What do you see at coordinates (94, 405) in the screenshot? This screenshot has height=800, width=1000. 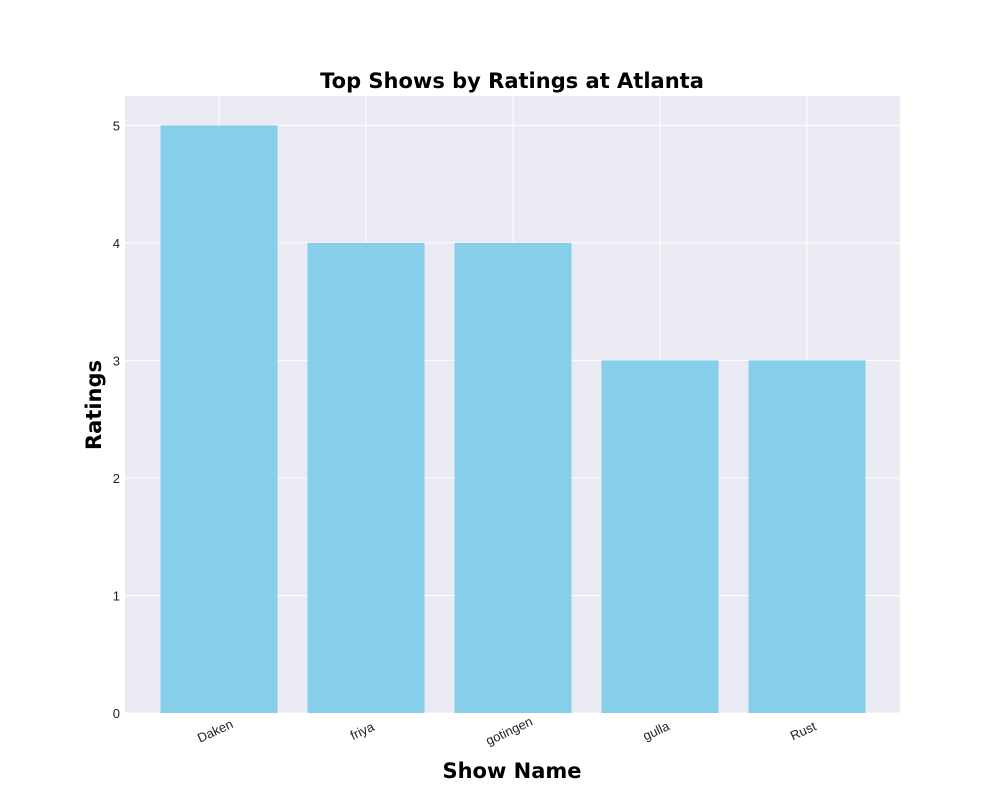 I see `y-axis-label: Ratings` at bounding box center [94, 405].